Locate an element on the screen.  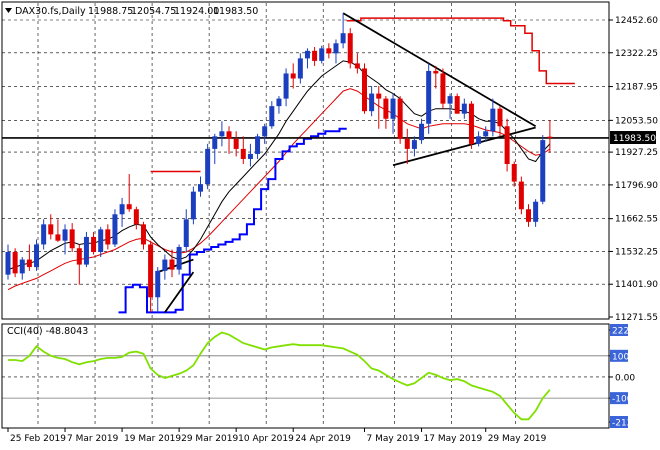
cci-tick-label: -212.7726 is located at coordinates (635, 424).